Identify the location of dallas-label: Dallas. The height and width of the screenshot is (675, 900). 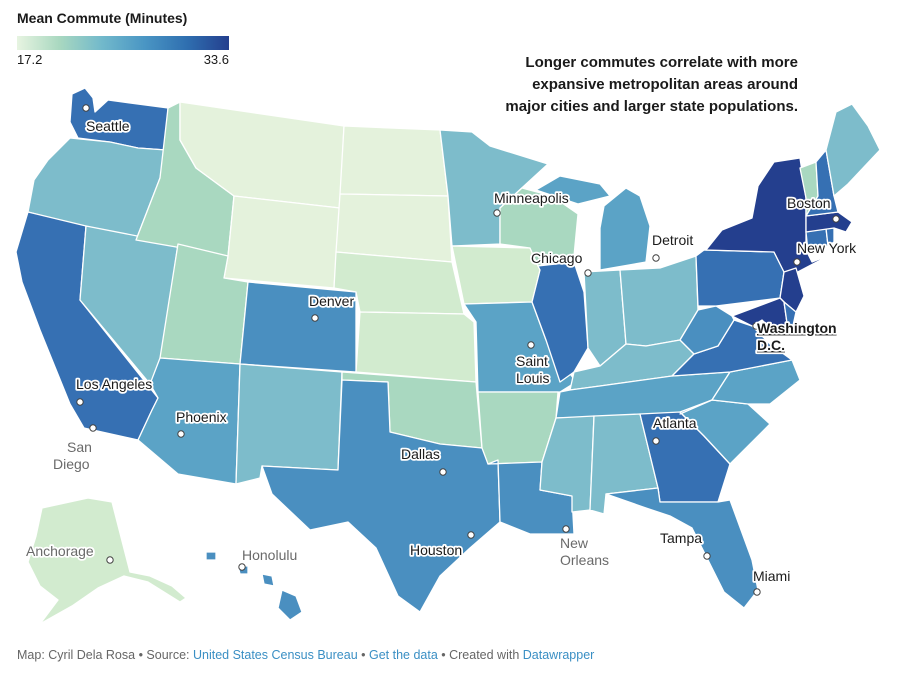
(420, 454).